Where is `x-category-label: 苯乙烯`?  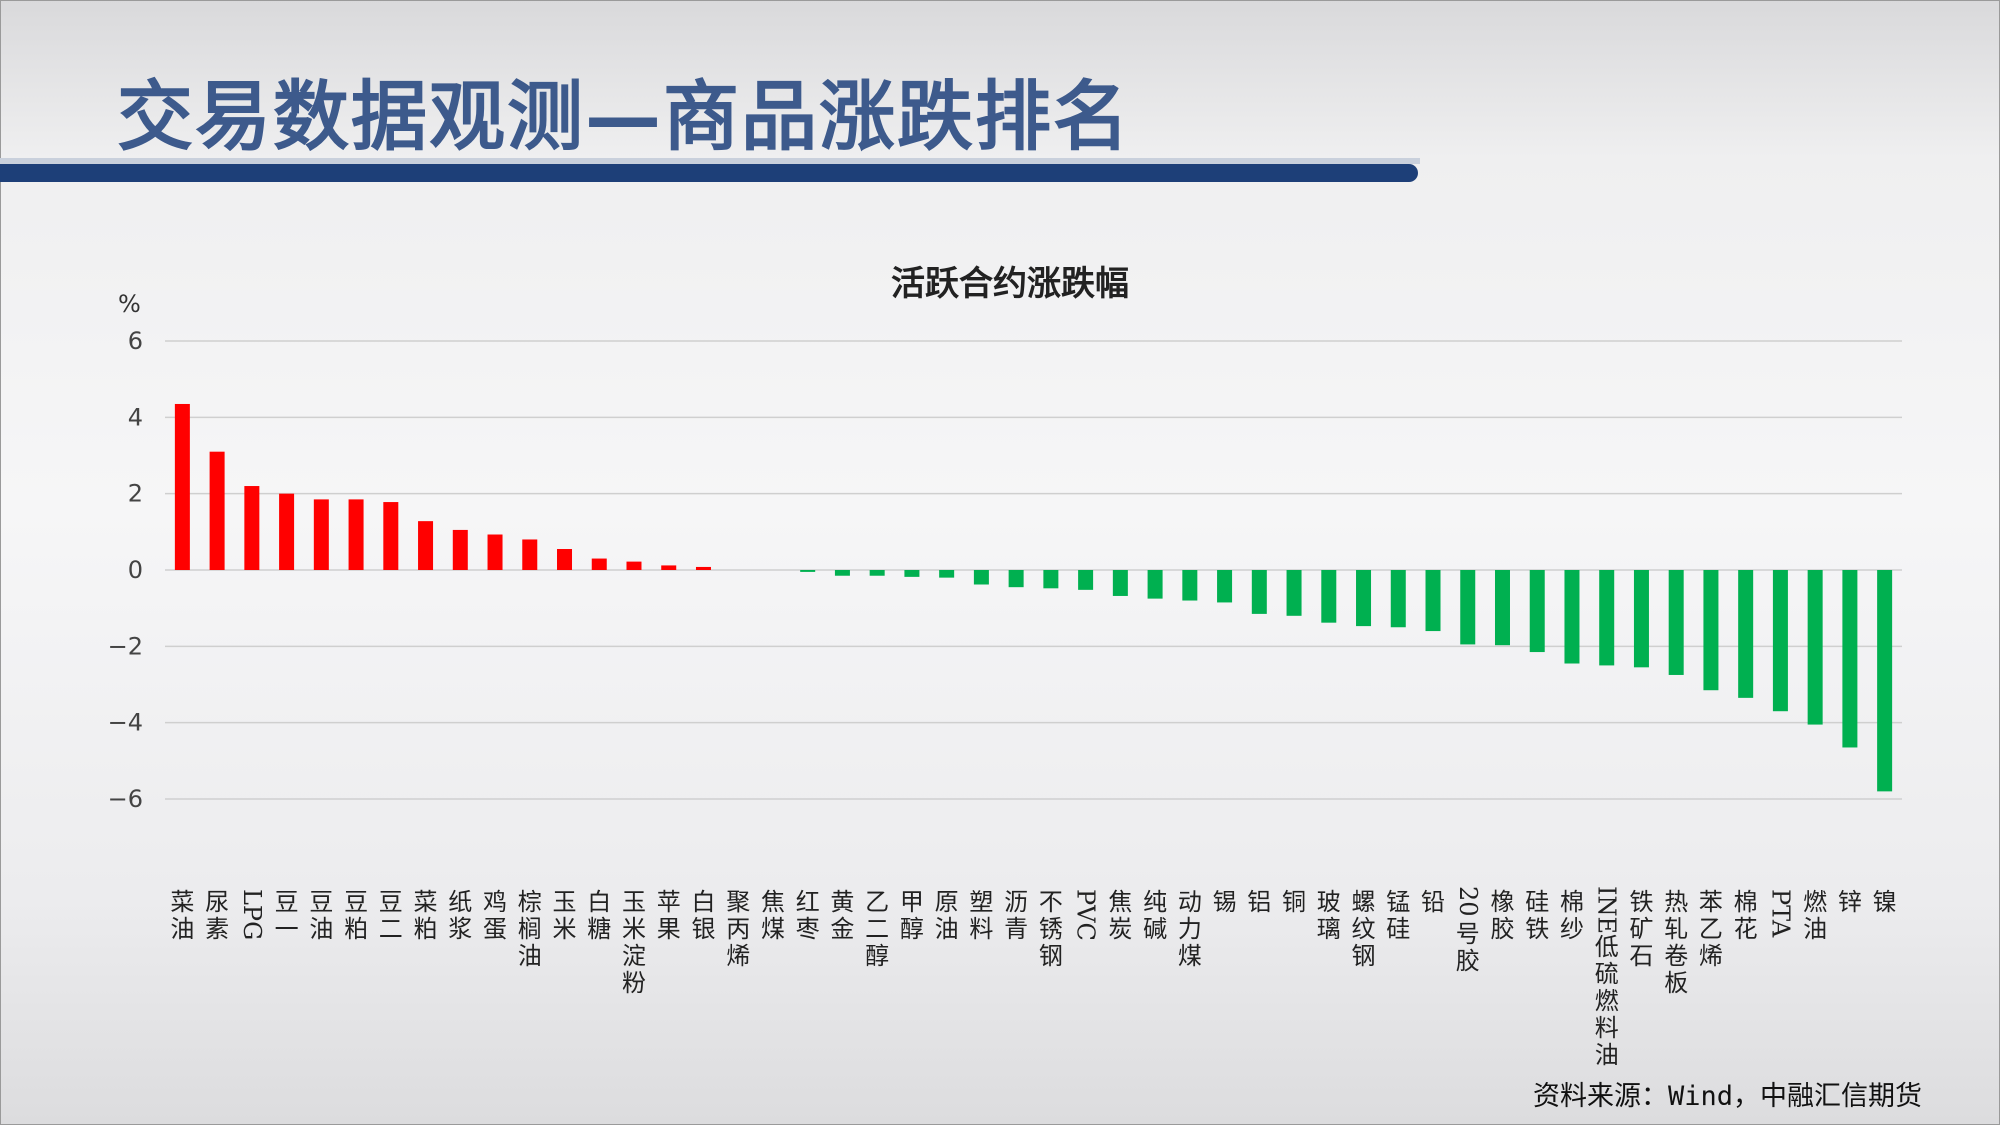
x-category-label: 苯乙烯 is located at coordinates (1711, 929).